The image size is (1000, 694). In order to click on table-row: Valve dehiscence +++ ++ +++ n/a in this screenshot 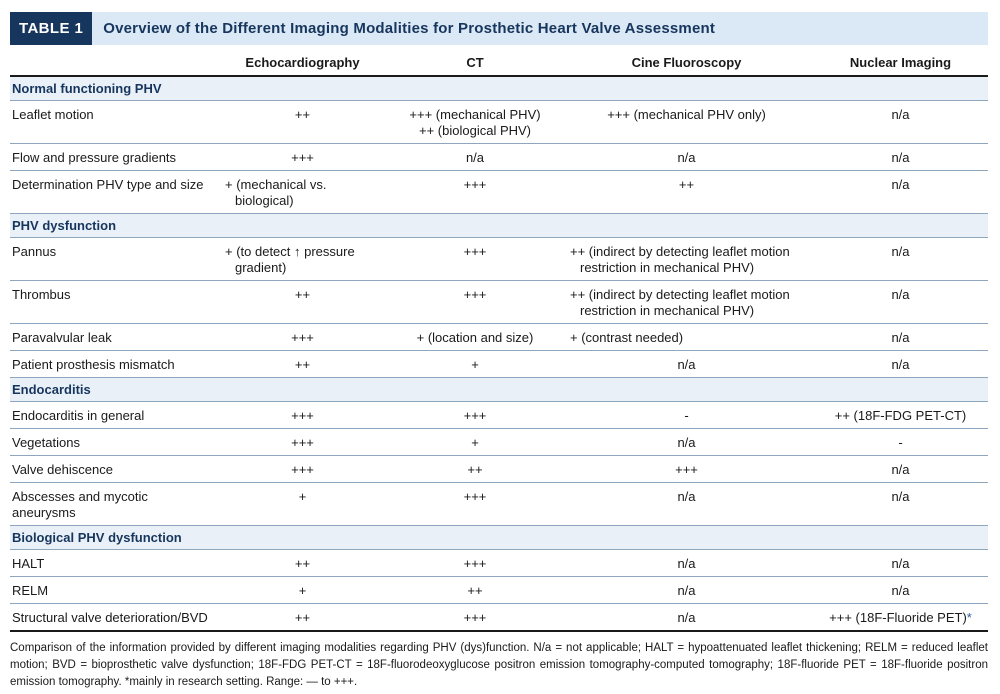, I will do `click(499, 469)`.